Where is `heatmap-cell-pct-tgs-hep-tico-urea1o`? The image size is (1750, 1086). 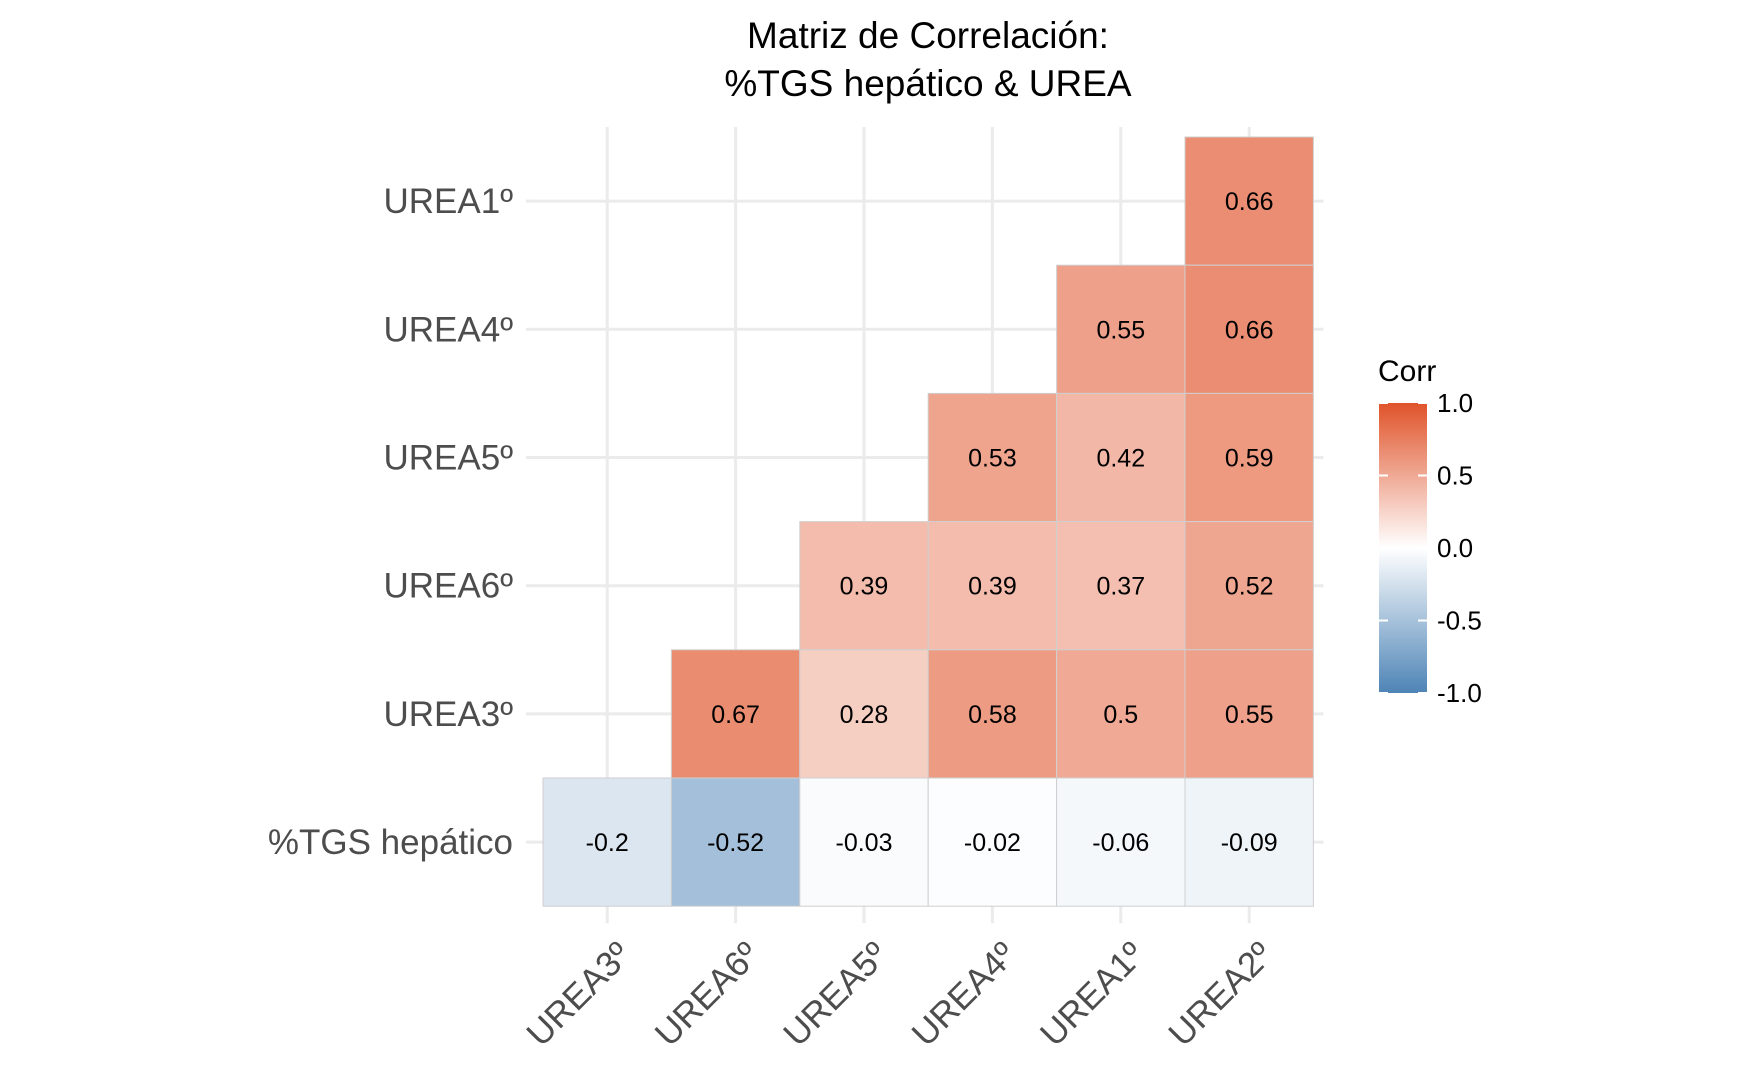 heatmap-cell-pct-tgs-hep-tico-urea1o is located at coordinates (1121, 842).